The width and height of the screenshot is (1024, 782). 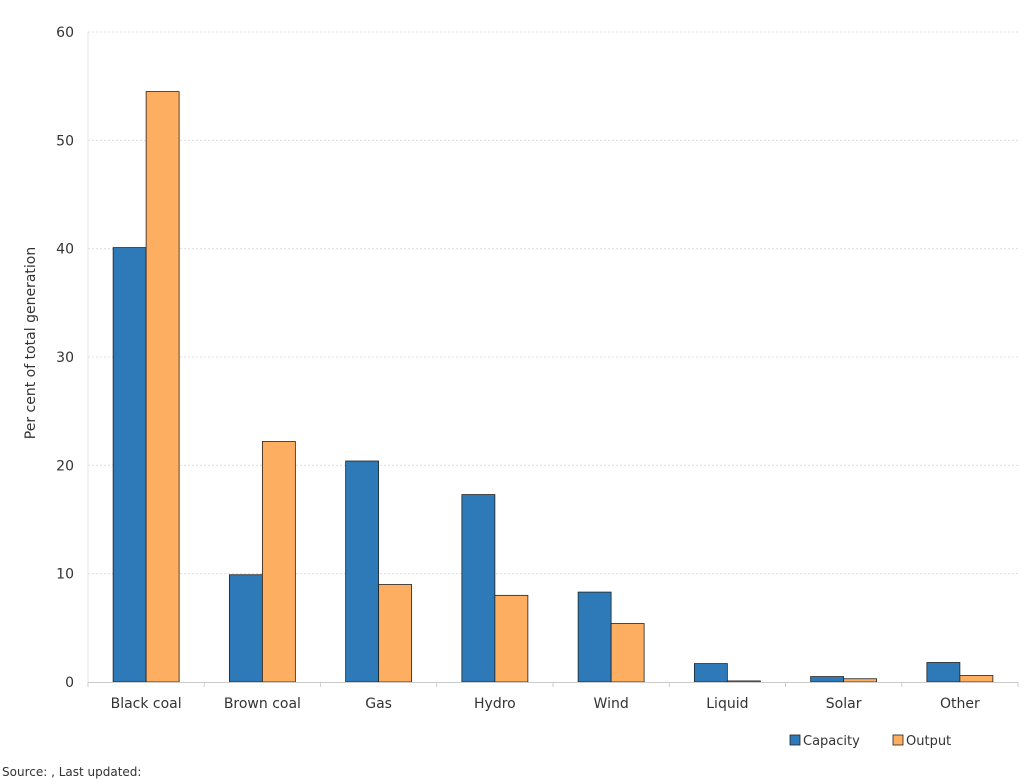 I want to click on bar-capacity-solar, so click(x=827, y=679).